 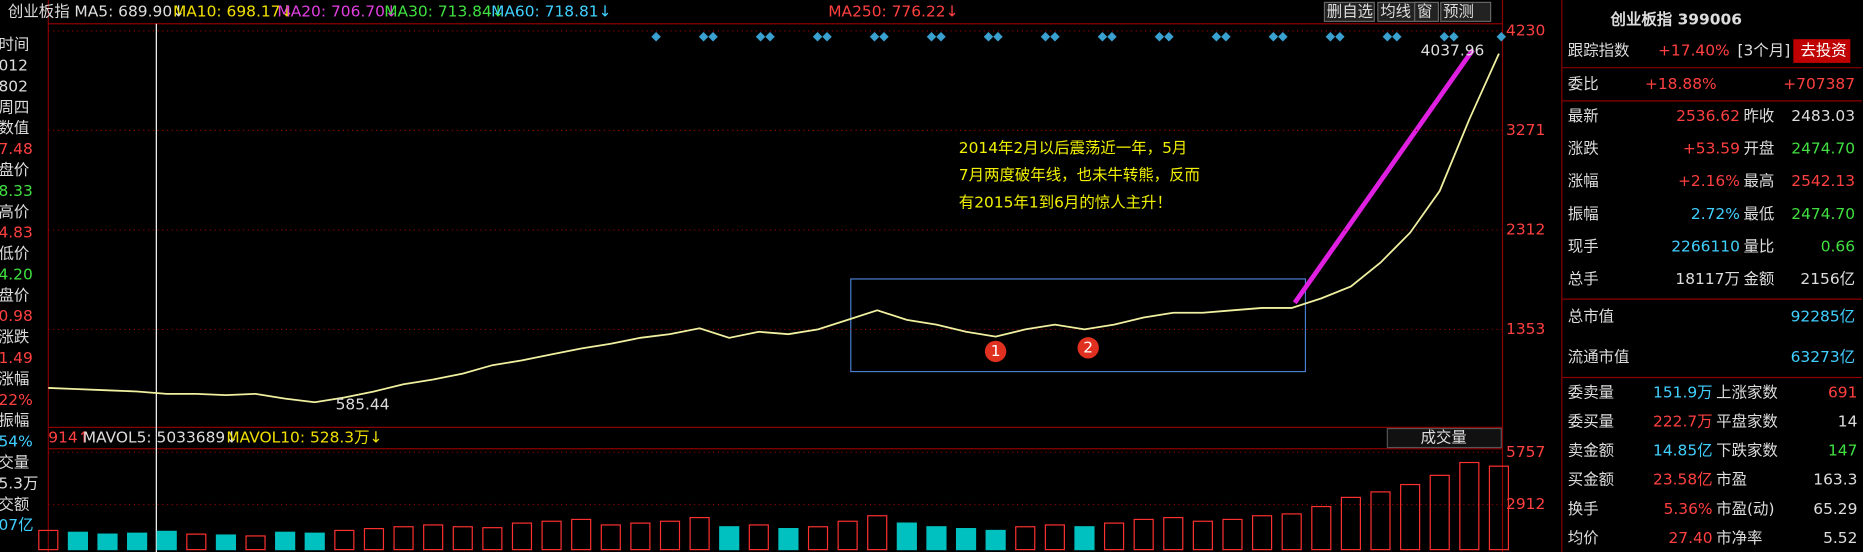 I want to click on value: 2266110, so click(x=1705, y=246).